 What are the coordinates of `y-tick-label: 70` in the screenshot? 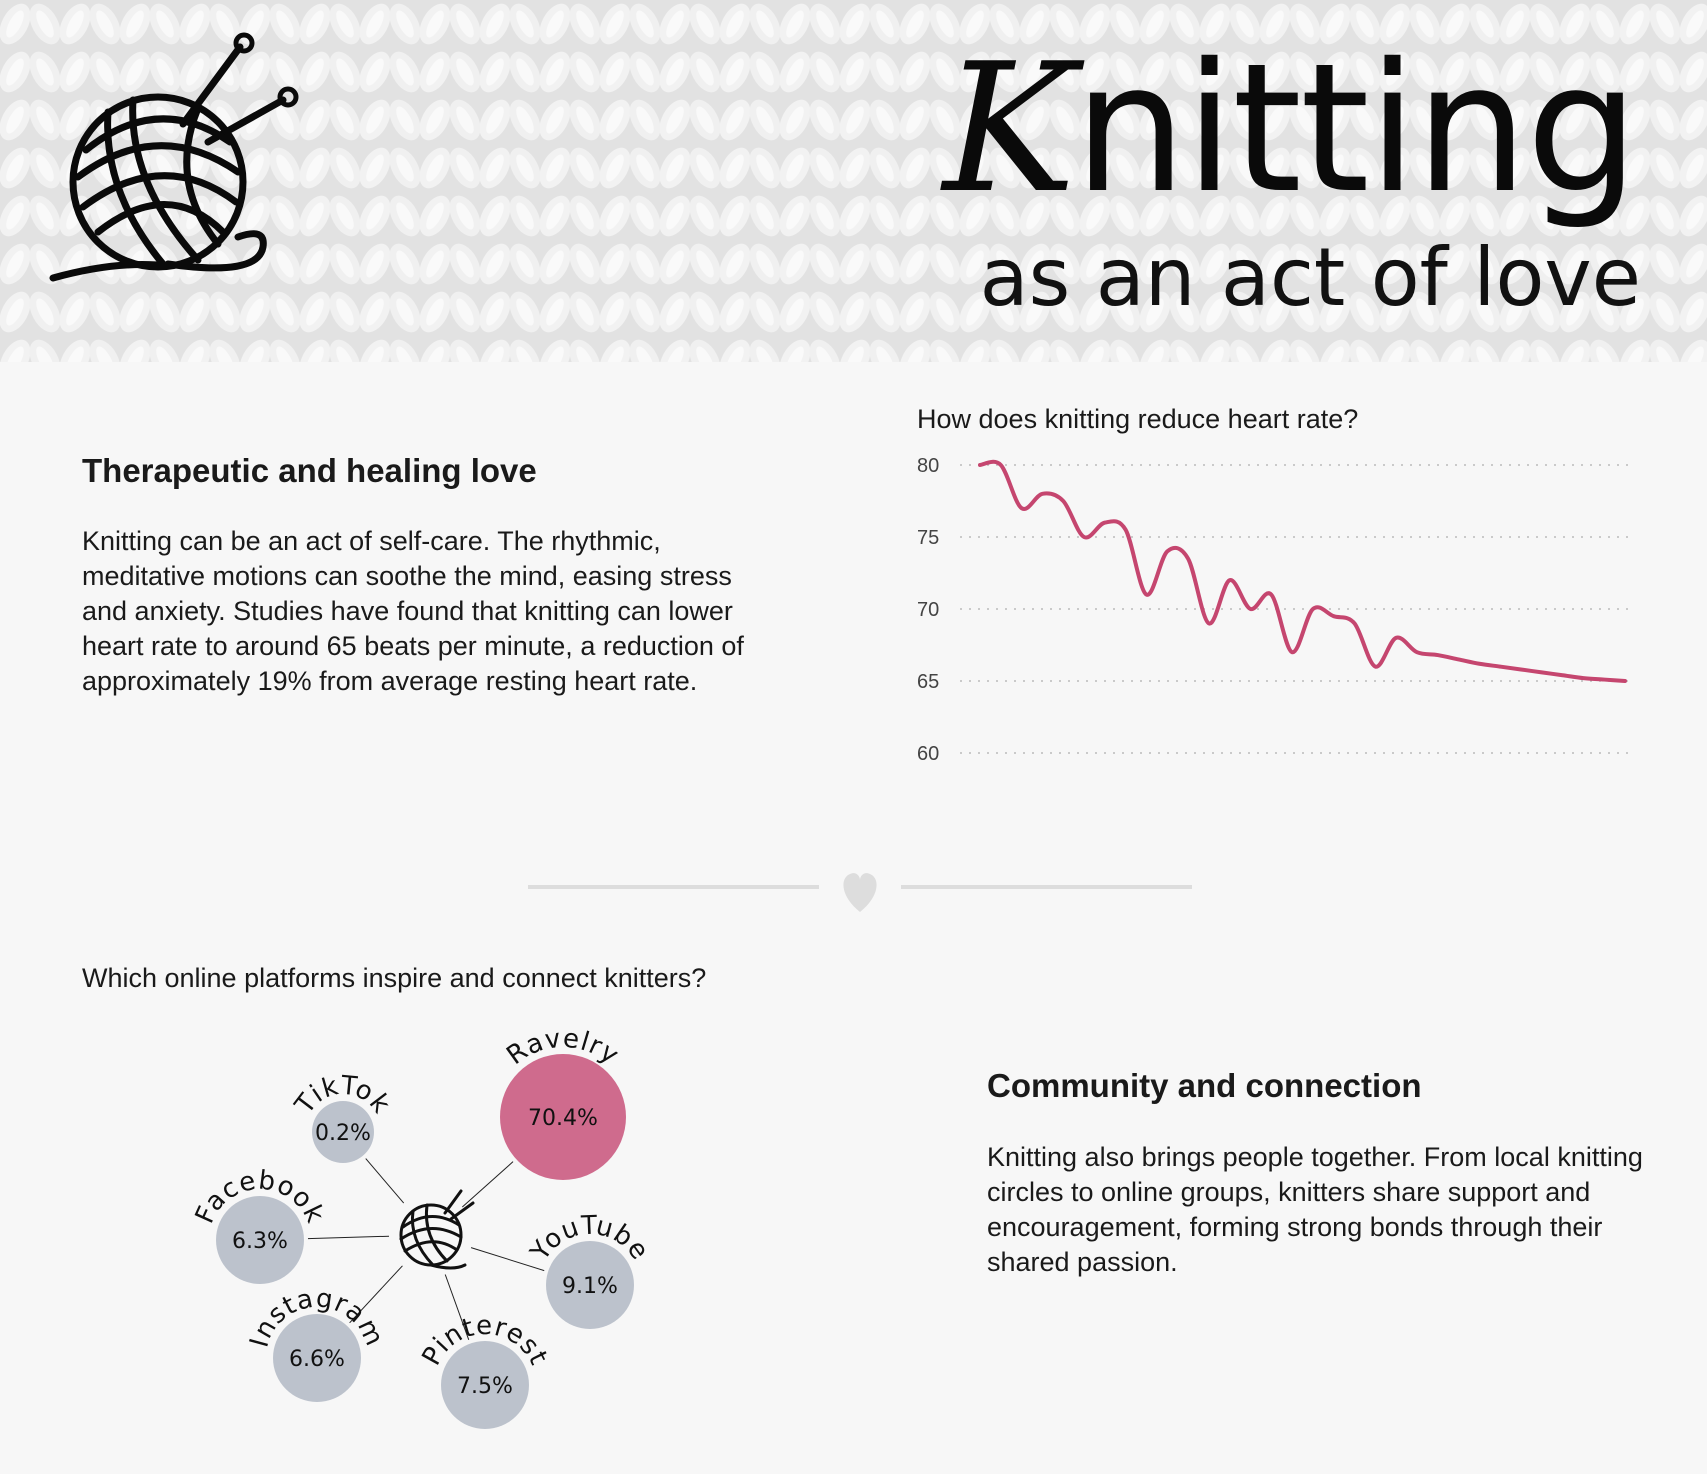 It's located at (928, 610).